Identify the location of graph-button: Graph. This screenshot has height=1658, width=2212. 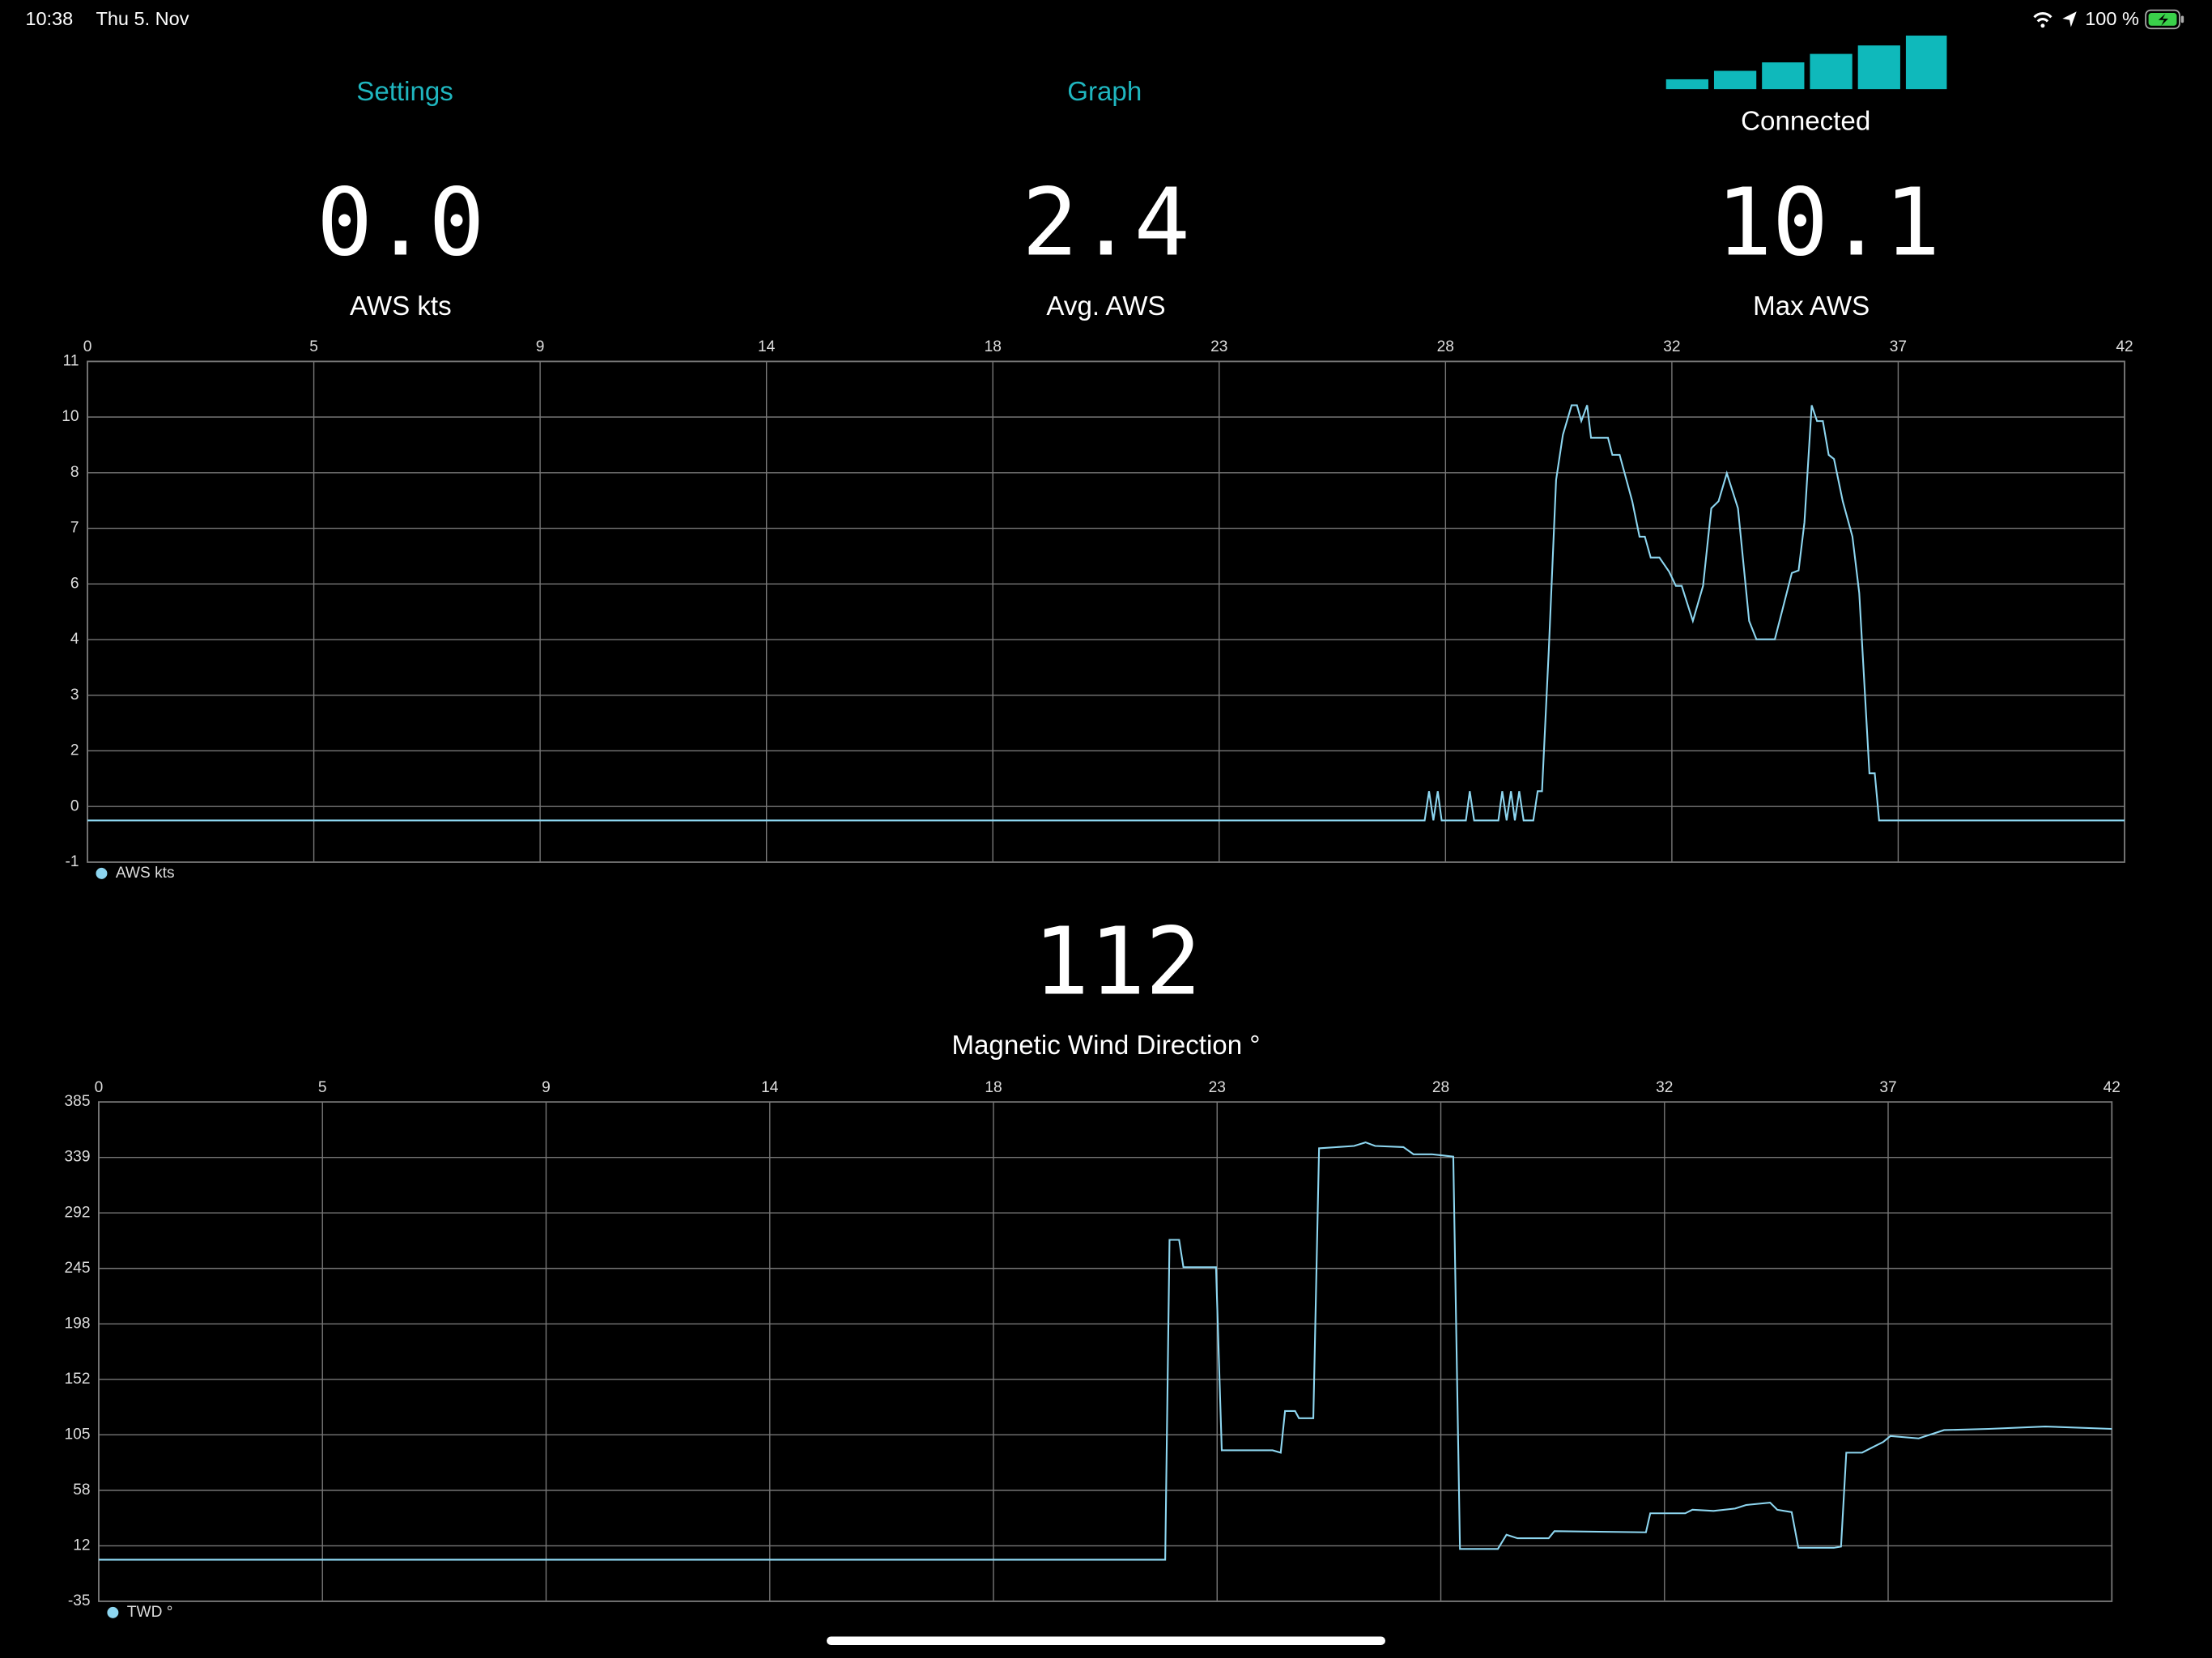
(1104, 92).